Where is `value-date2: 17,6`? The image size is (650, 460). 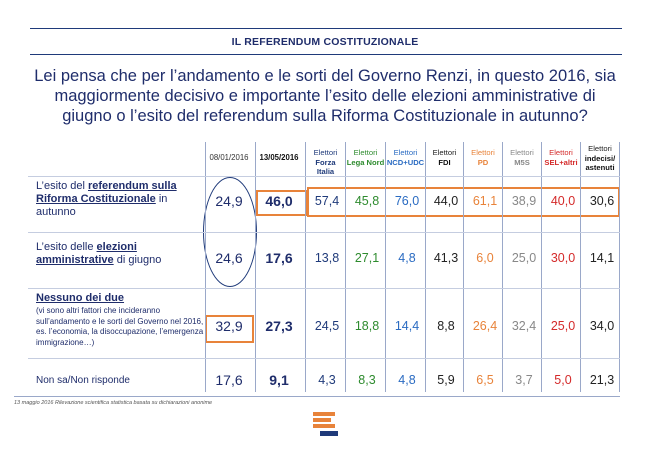
value-date2: 17,6 is located at coordinates (279, 258).